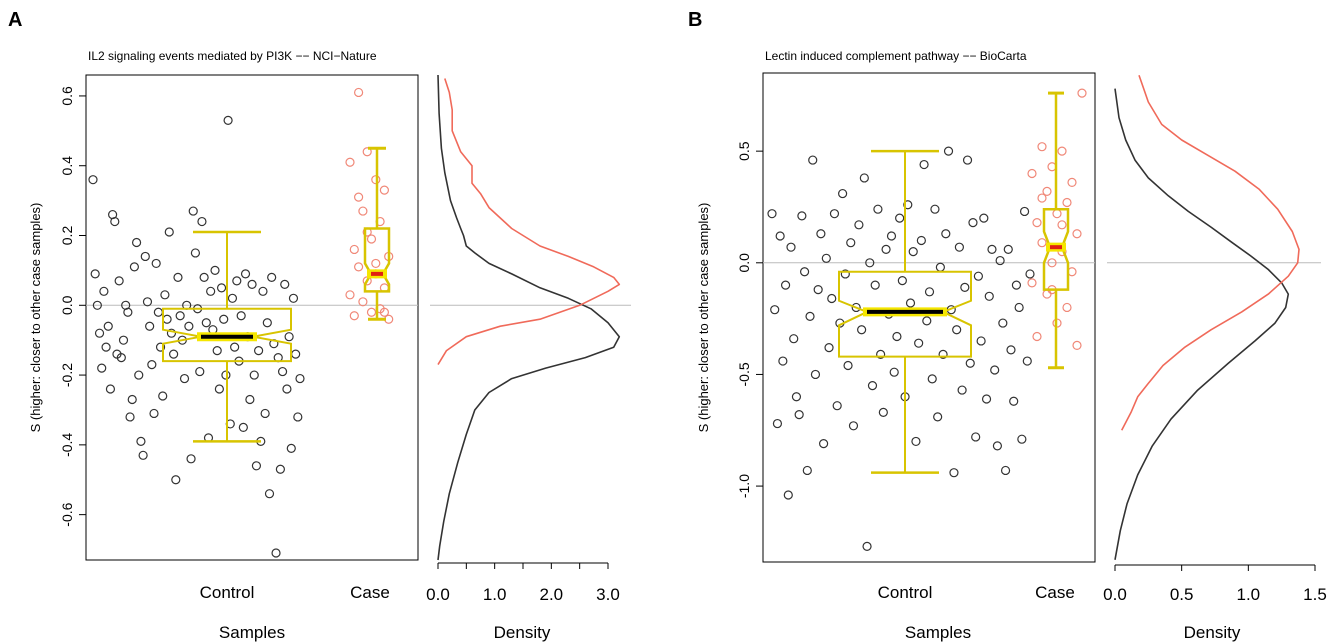 This screenshot has width=1331, height=642. What do you see at coordinates (1182, 594) in the screenshot?
I see `density-x-tick-label: 0.5` at bounding box center [1182, 594].